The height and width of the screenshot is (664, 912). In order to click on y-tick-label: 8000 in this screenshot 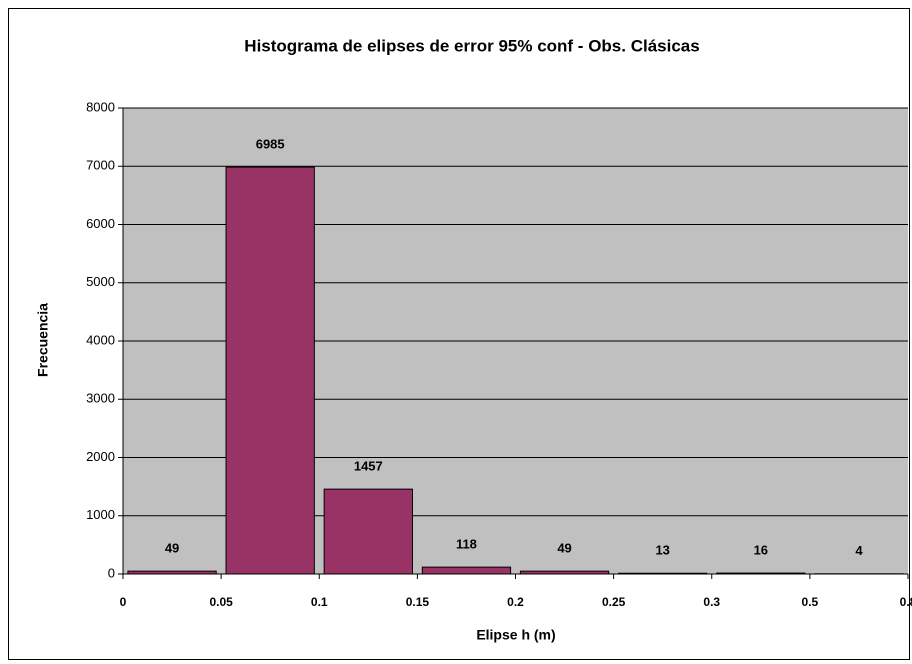, I will do `click(100, 106)`.